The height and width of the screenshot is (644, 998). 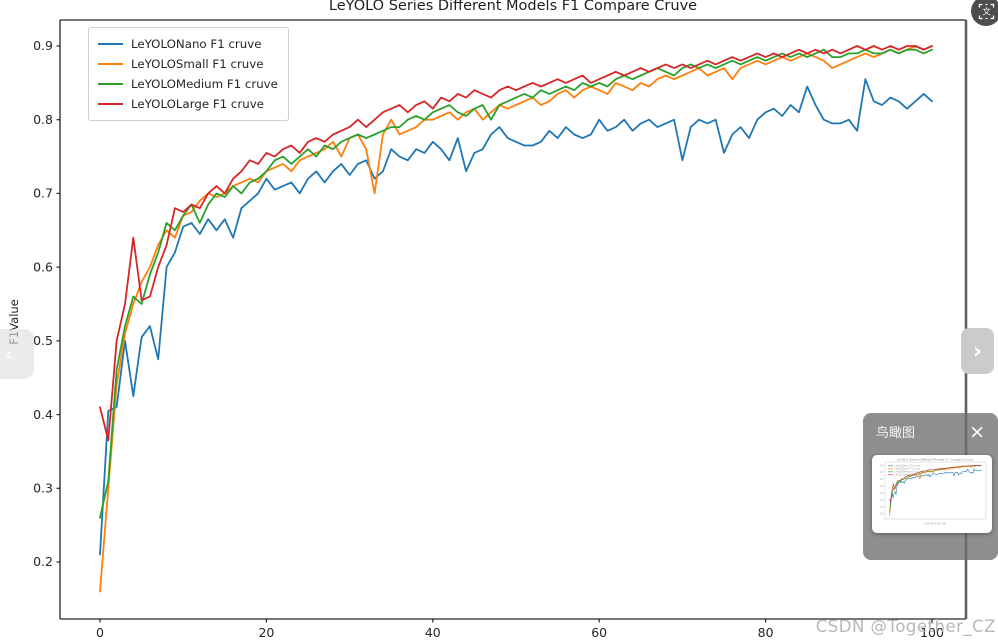 What do you see at coordinates (766, 632) in the screenshot?
I see `svg-text: 80` at bounding box center [766, 632].